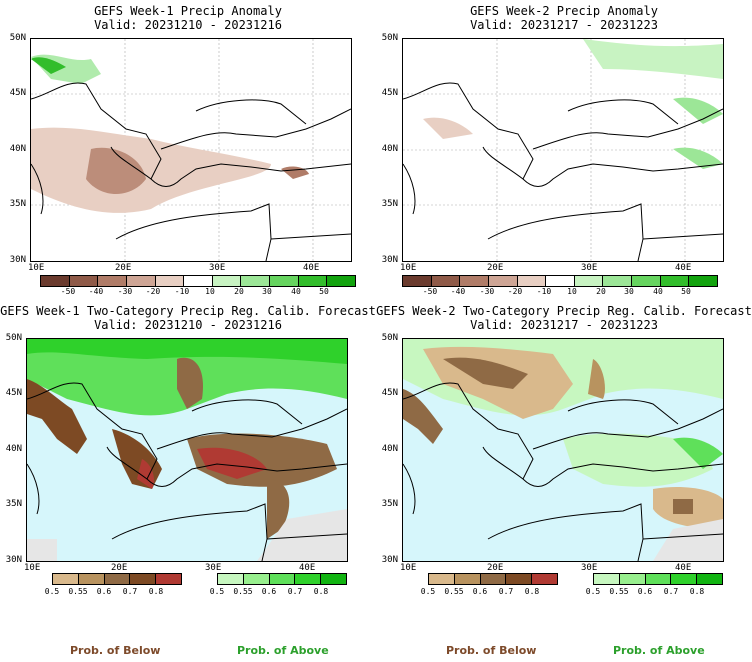 The height and width of the screenshot is (662, 752). What do you see at coordinates (563, 450) in the screenshot?
I see `probability-map-week2` at bounding box center [563, 450].